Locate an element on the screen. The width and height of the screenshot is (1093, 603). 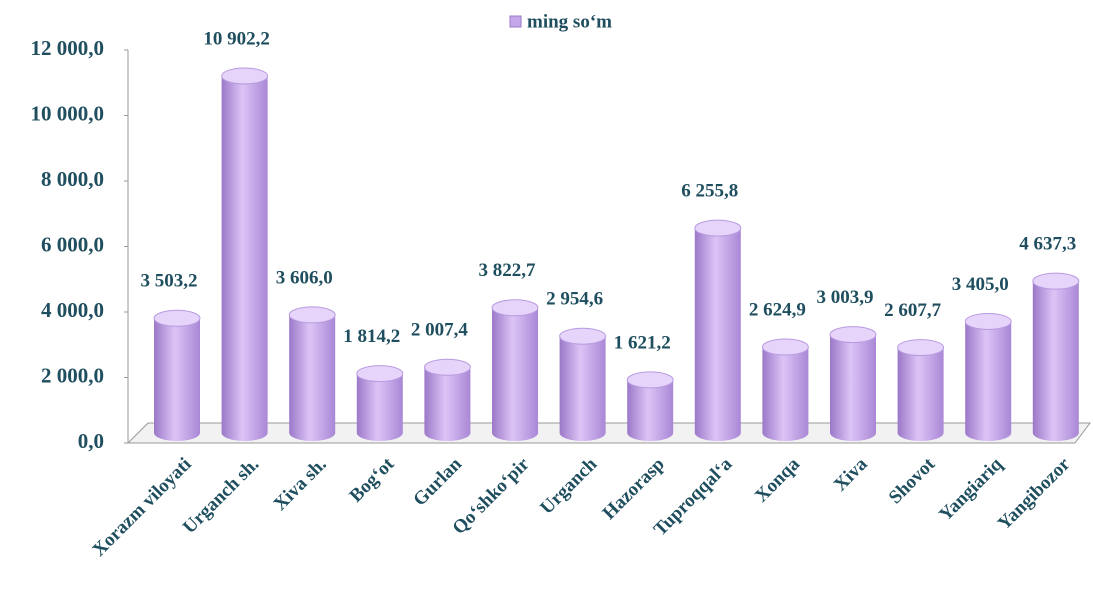
x-tick-label: Shovot is located at coordinates (912, 480).